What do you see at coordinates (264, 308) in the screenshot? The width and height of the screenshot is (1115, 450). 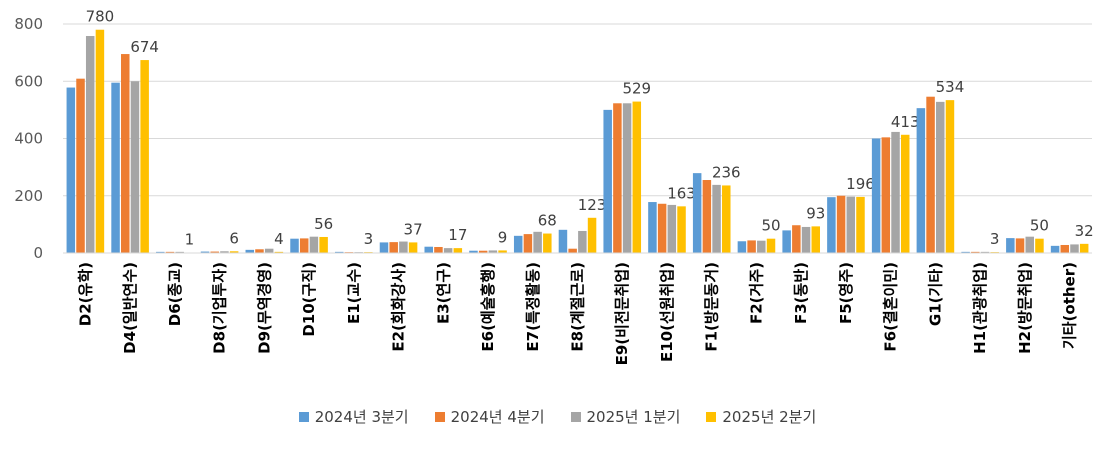 I see `x-tick-label: D9(무역경영)` at bounding box center [264, 308].